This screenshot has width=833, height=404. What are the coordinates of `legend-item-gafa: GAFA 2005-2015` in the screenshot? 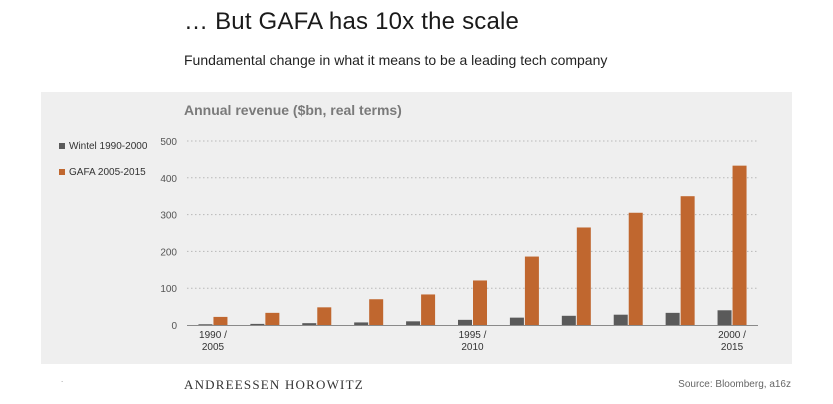 It's located at (103, 172).